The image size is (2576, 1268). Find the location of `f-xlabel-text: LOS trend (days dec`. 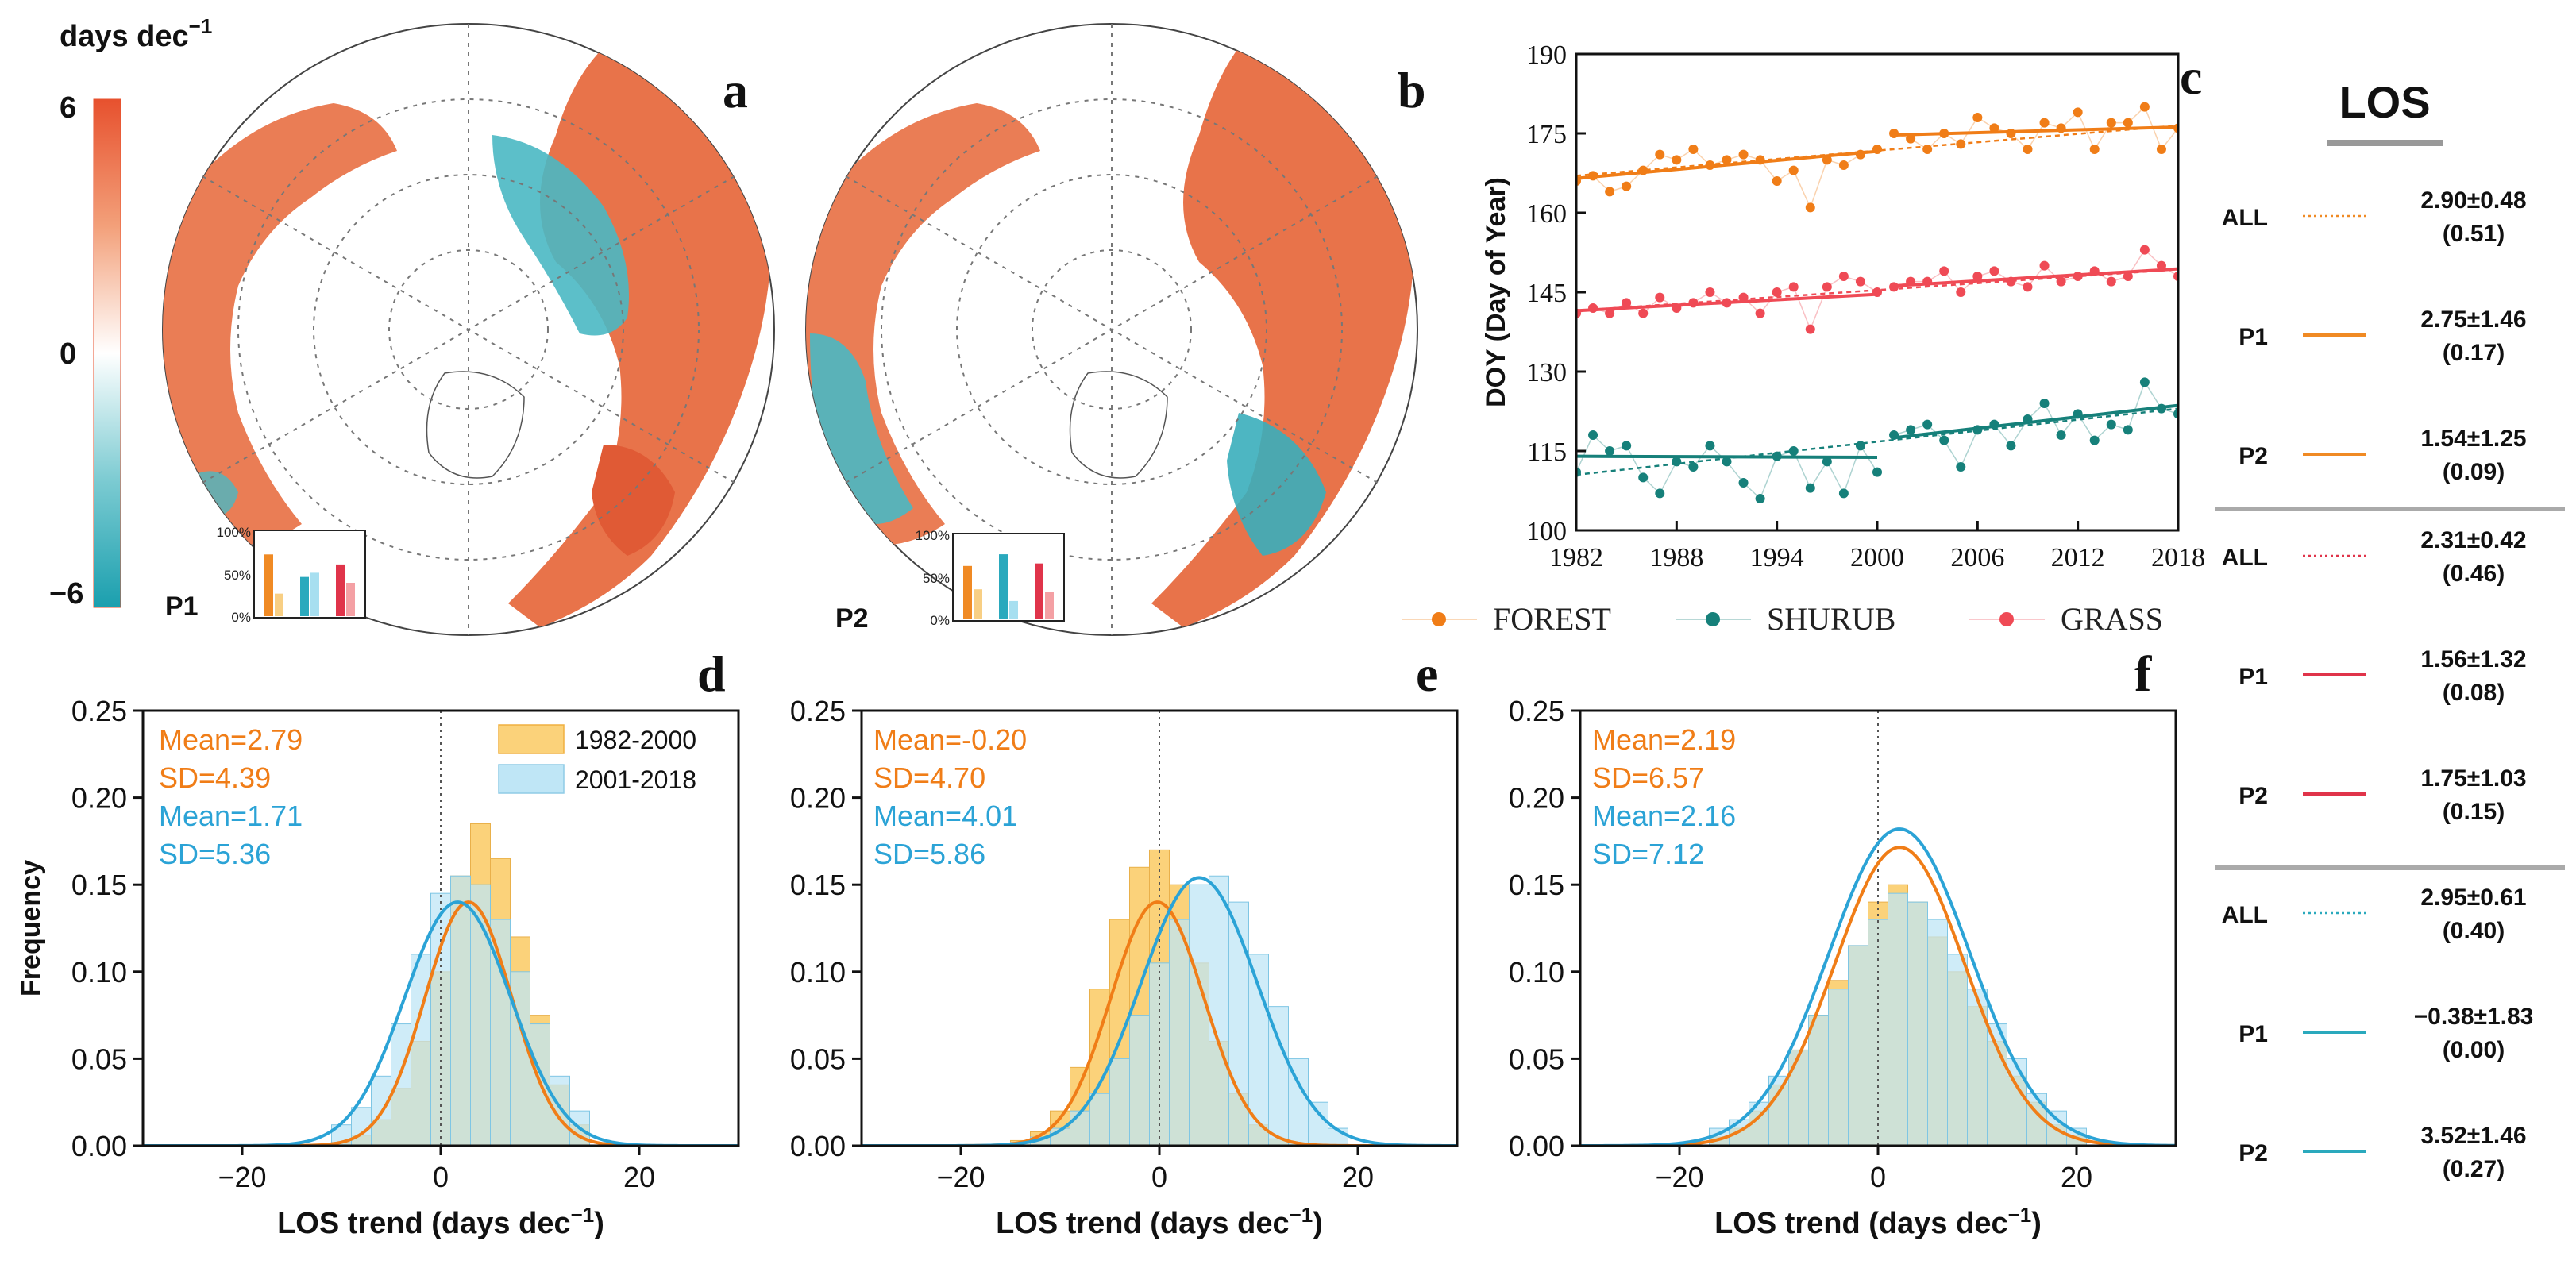

f-xlabel-text: LOS trend (days dec is located at coordinates (1861, 1223).